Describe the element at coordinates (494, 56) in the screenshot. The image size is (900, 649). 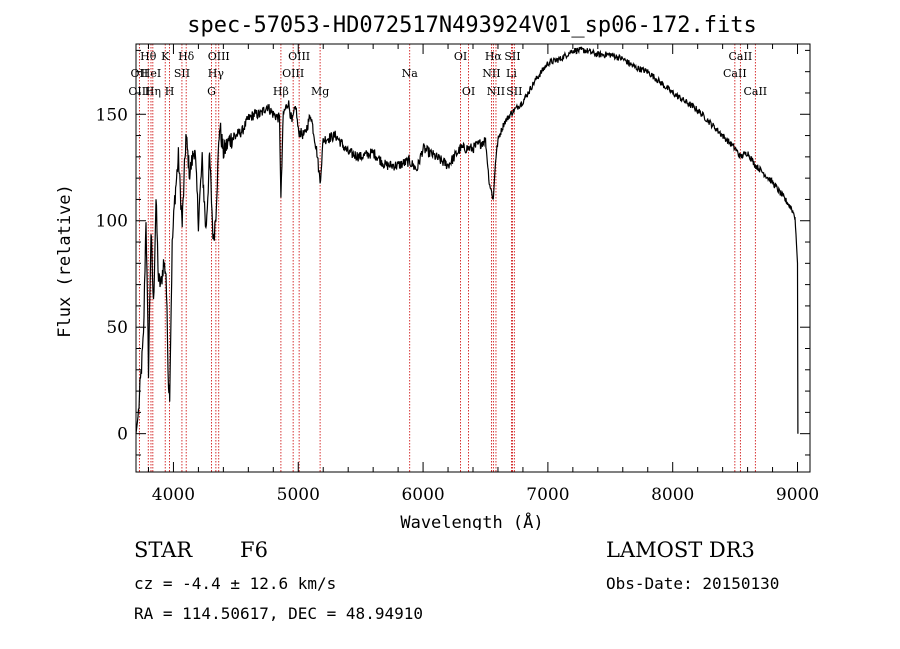
I see `line-label: Hα` at that location.